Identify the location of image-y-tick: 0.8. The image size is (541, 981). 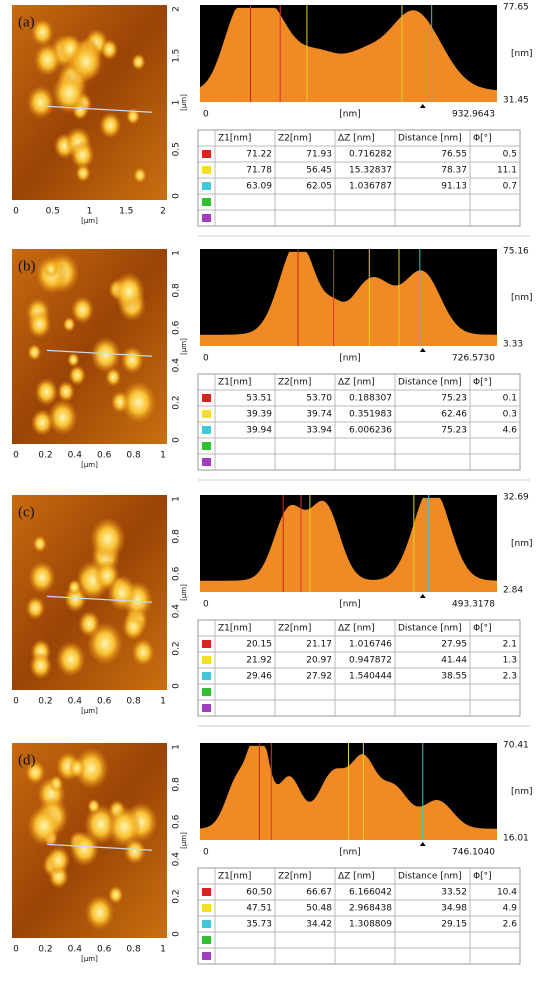
(177, 536).